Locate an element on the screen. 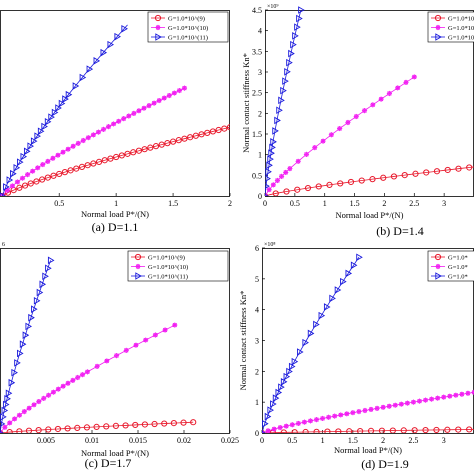 Image resolution: width=474 pixels, height=474 pixels. x-axis-label: Normal load P*/(N) is located at coordinates (370, 215).